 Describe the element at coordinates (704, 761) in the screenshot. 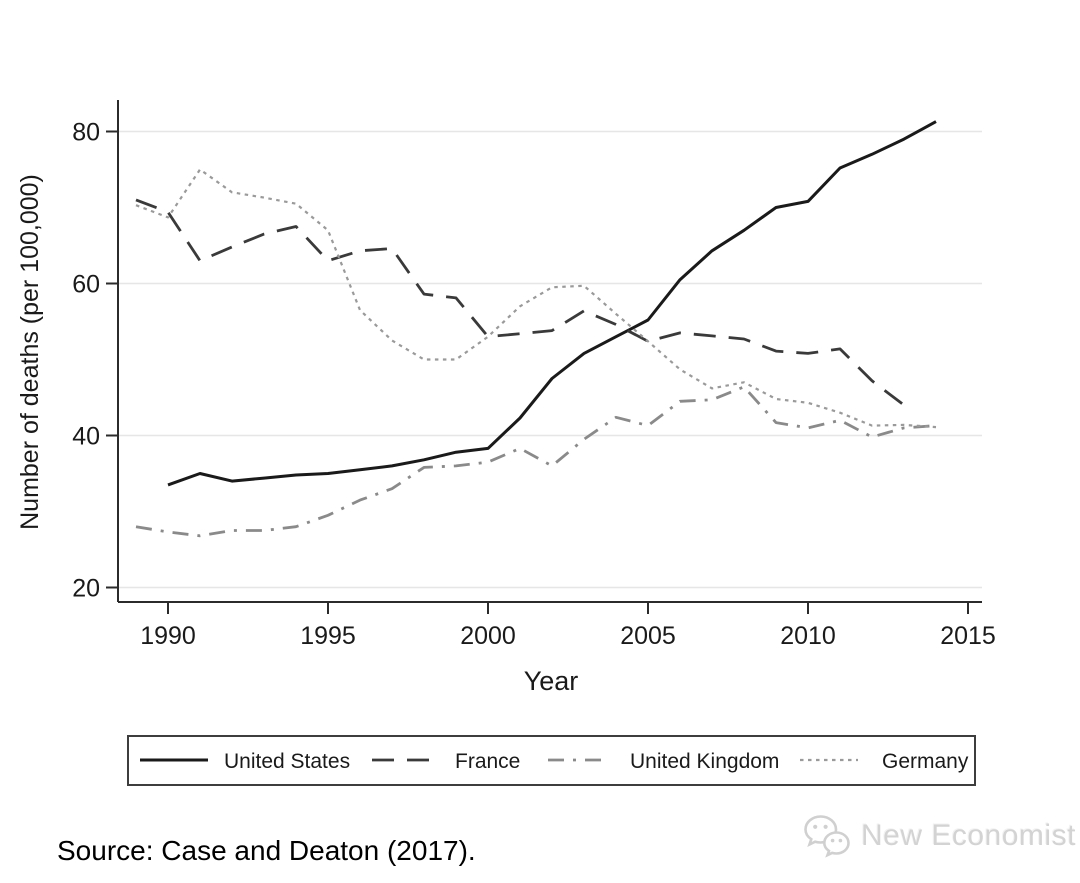

I see `legend-label-united-kingdom: United Kingdom` at that location.